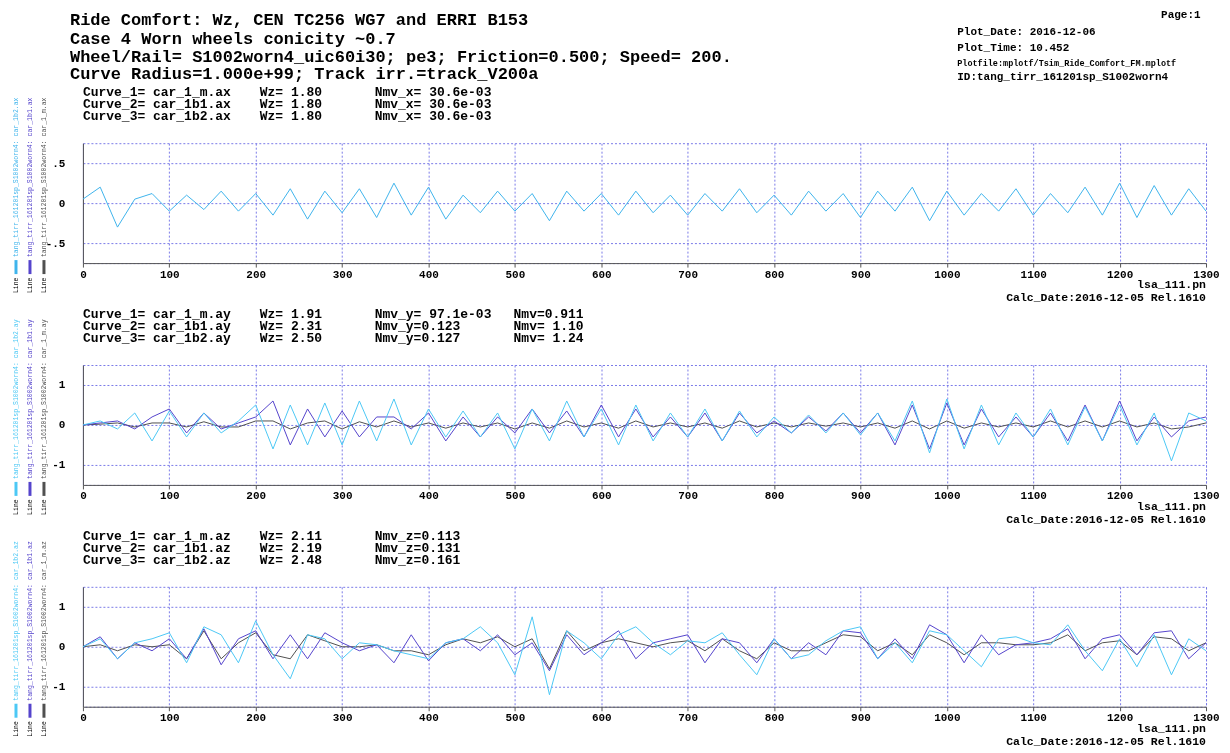 This screenshot has height=753, width=1230. Describe the element at coordinates (1206, 274) in the screenshot. I see `x-tick-label: 1300` at that location.